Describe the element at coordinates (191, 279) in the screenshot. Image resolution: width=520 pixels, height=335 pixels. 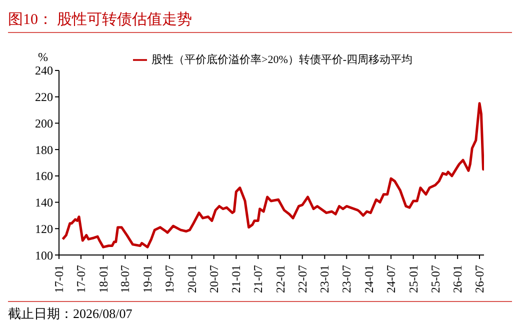
I see `x-tick-label: 20-01` at that location.